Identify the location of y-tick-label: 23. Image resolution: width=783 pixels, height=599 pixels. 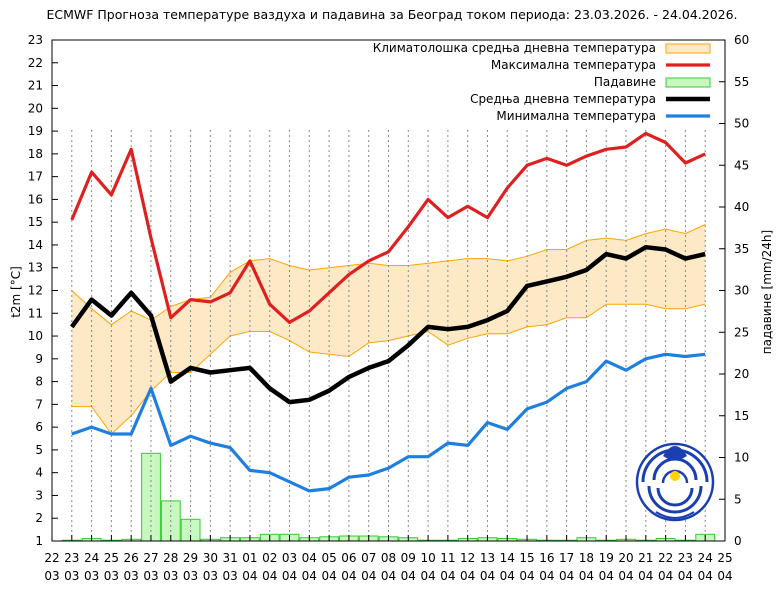
(35, 40).